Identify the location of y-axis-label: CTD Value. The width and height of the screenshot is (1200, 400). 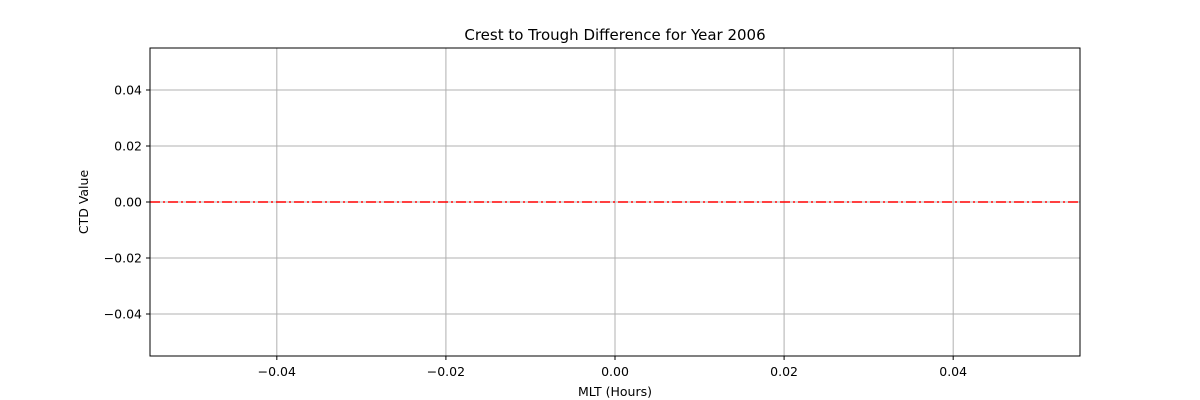
(83, 202).